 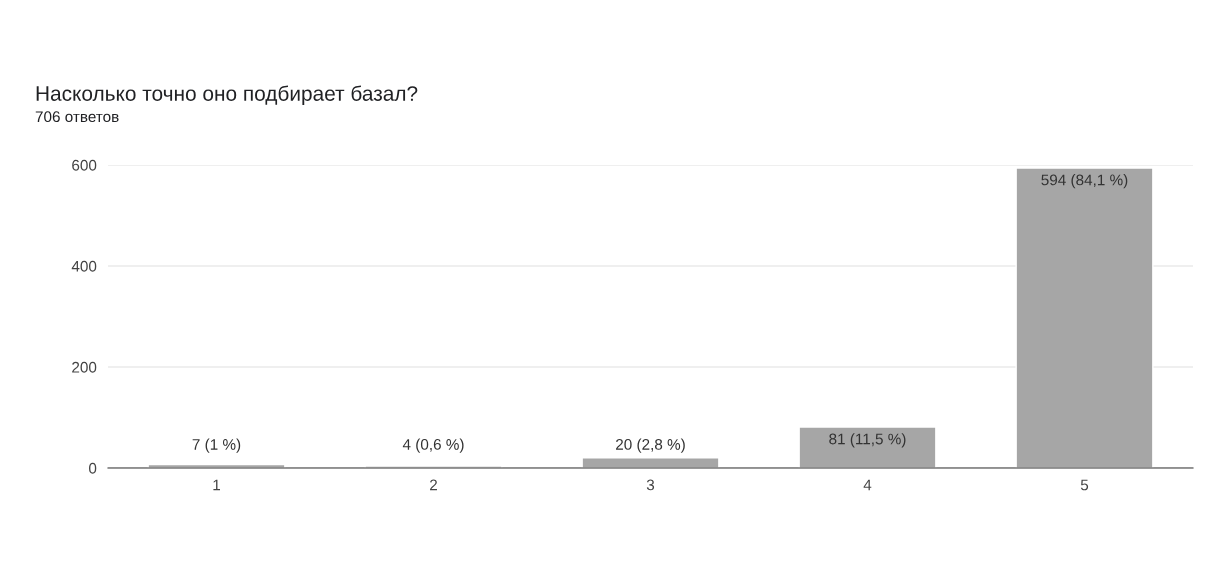 I want to click on chart-title: Насколько точно оно подбирает базал?, so click(x=227, y=95).